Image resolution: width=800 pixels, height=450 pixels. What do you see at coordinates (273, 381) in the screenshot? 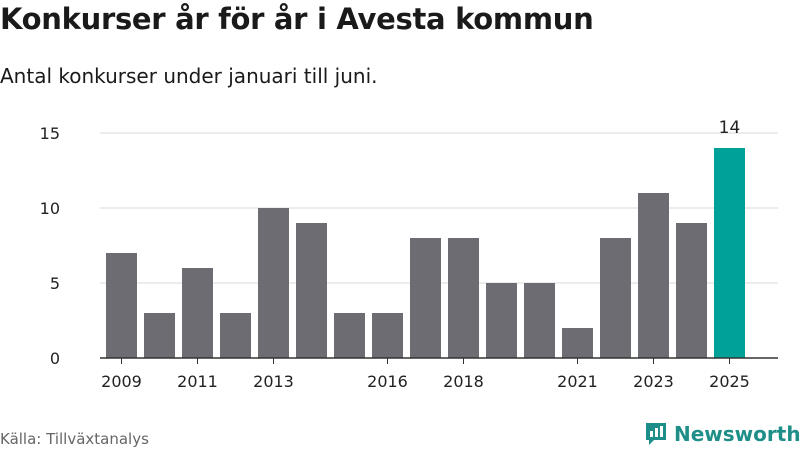
I see `x-tick-label: 2013` at bounding box center [273, 381].